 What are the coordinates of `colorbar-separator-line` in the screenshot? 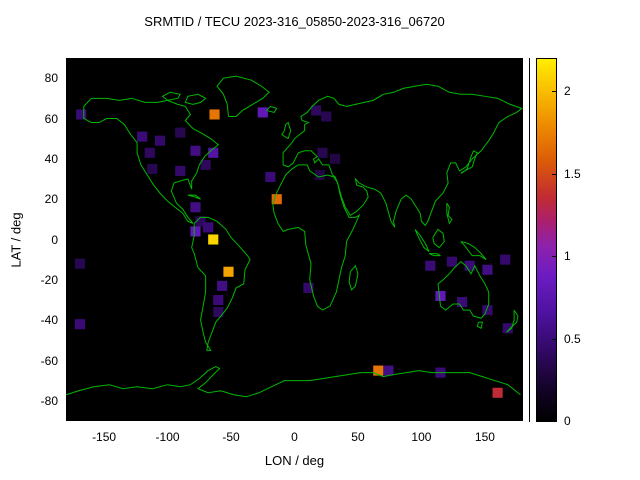 It's located at (529, 240).